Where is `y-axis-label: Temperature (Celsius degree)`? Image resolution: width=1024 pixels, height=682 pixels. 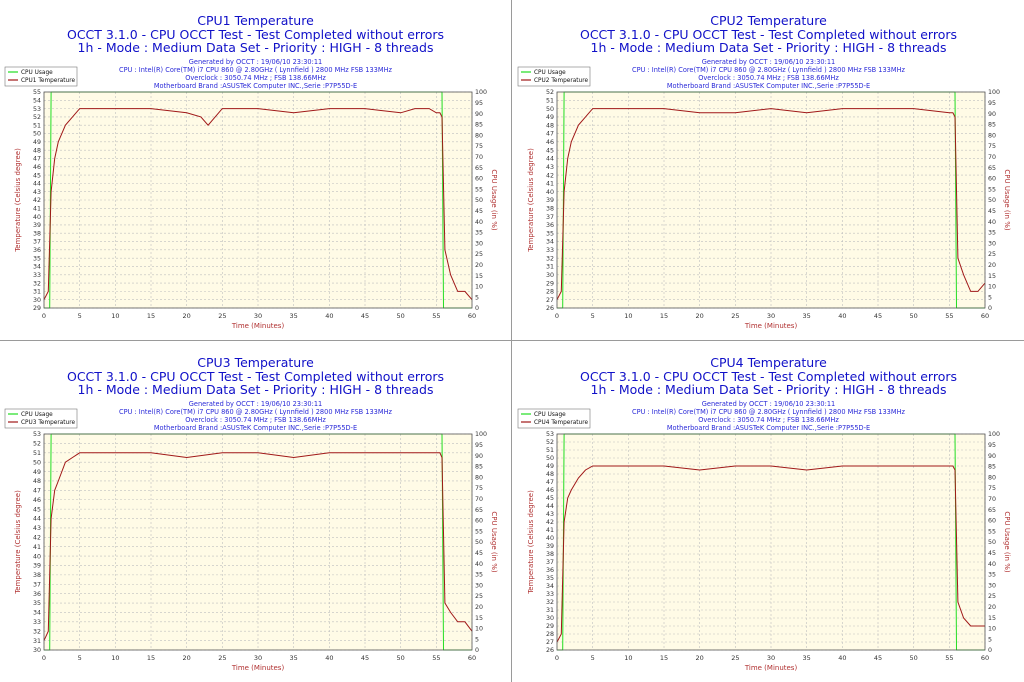
y-axis-label: Temperature (Celsius degree) is located at coordinates (18, 542).